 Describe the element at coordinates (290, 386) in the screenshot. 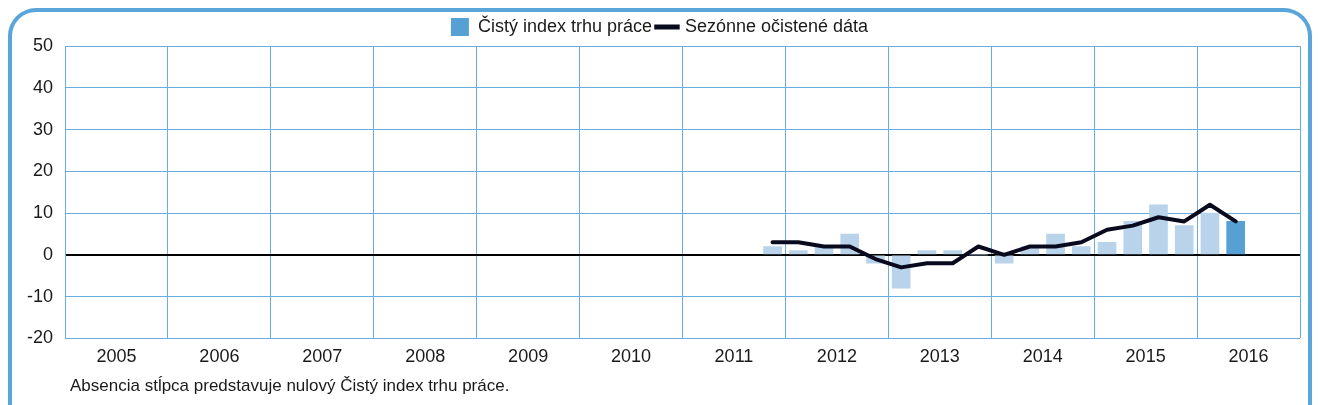

I see `text: Absencia stĺpca predstavuje nulový Čistý index trhu práce.` at that location.